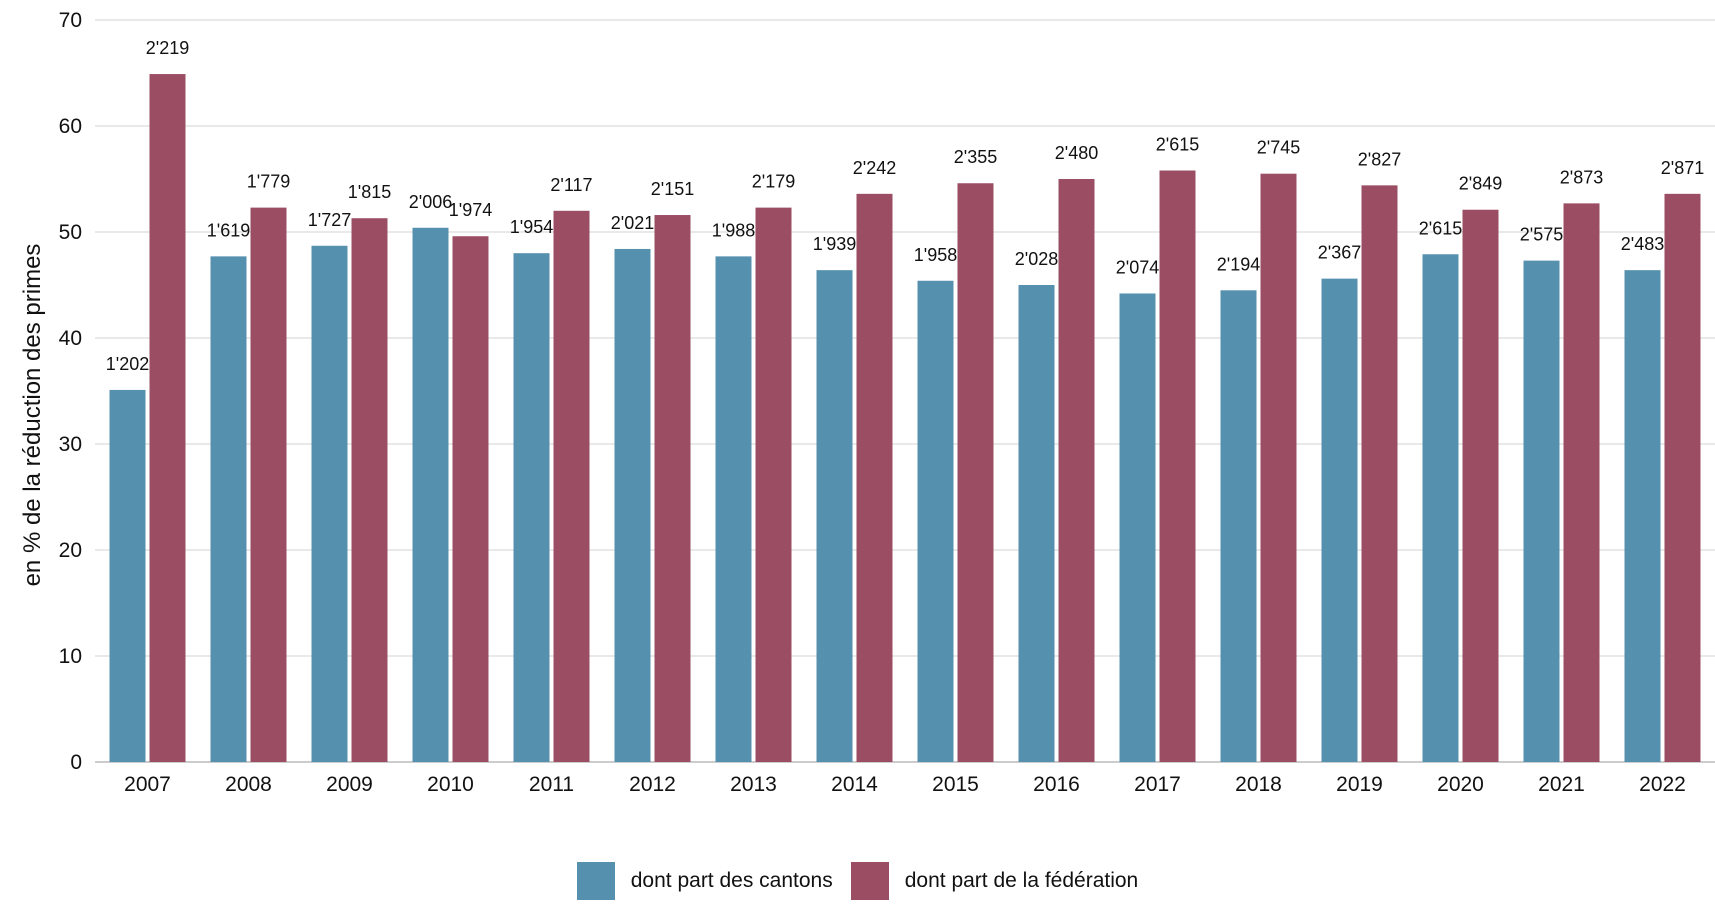  What do you see at coordinates (1359, 784) in the screenshot?
I see `x-tick-label: 2019` at bounding box center [1359, 784].